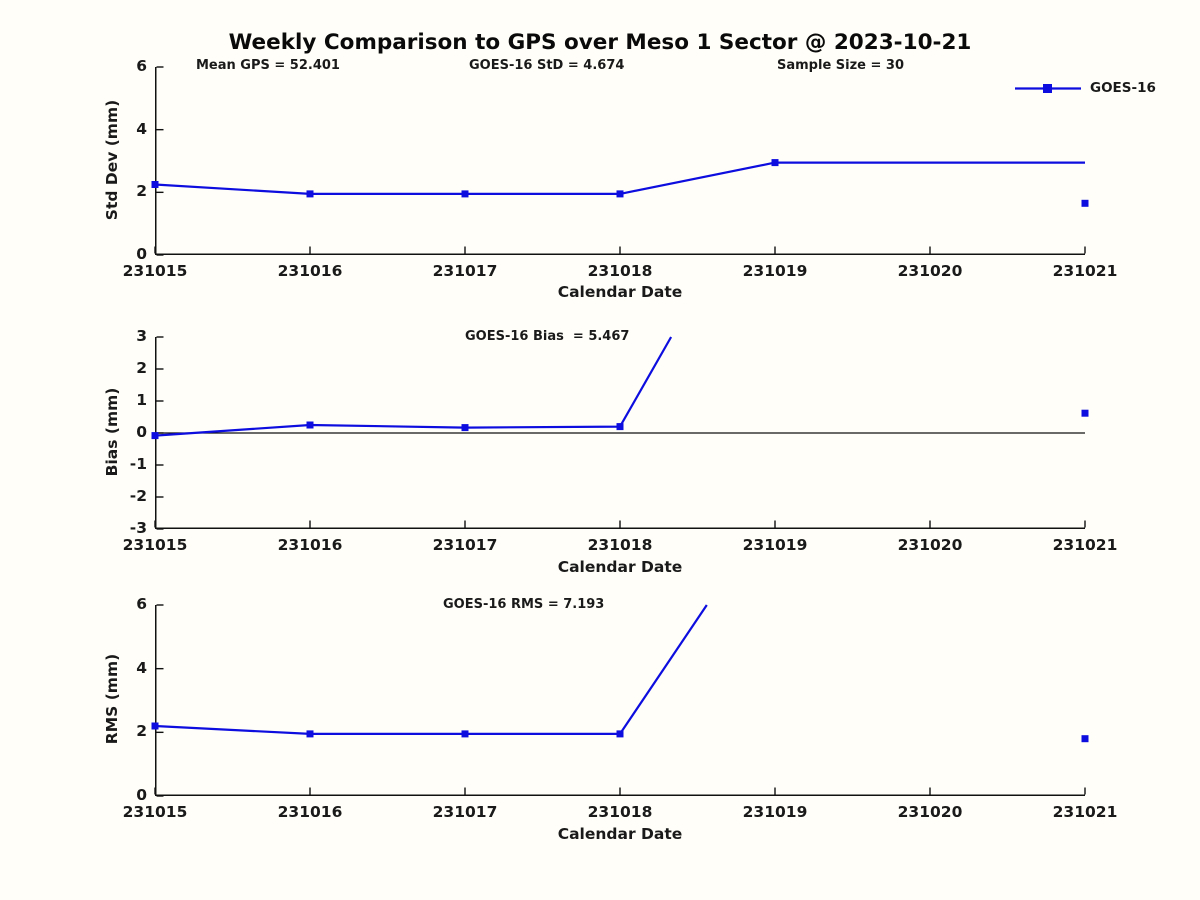  I want to click on y-tick-label: -1, so click(138, 464).